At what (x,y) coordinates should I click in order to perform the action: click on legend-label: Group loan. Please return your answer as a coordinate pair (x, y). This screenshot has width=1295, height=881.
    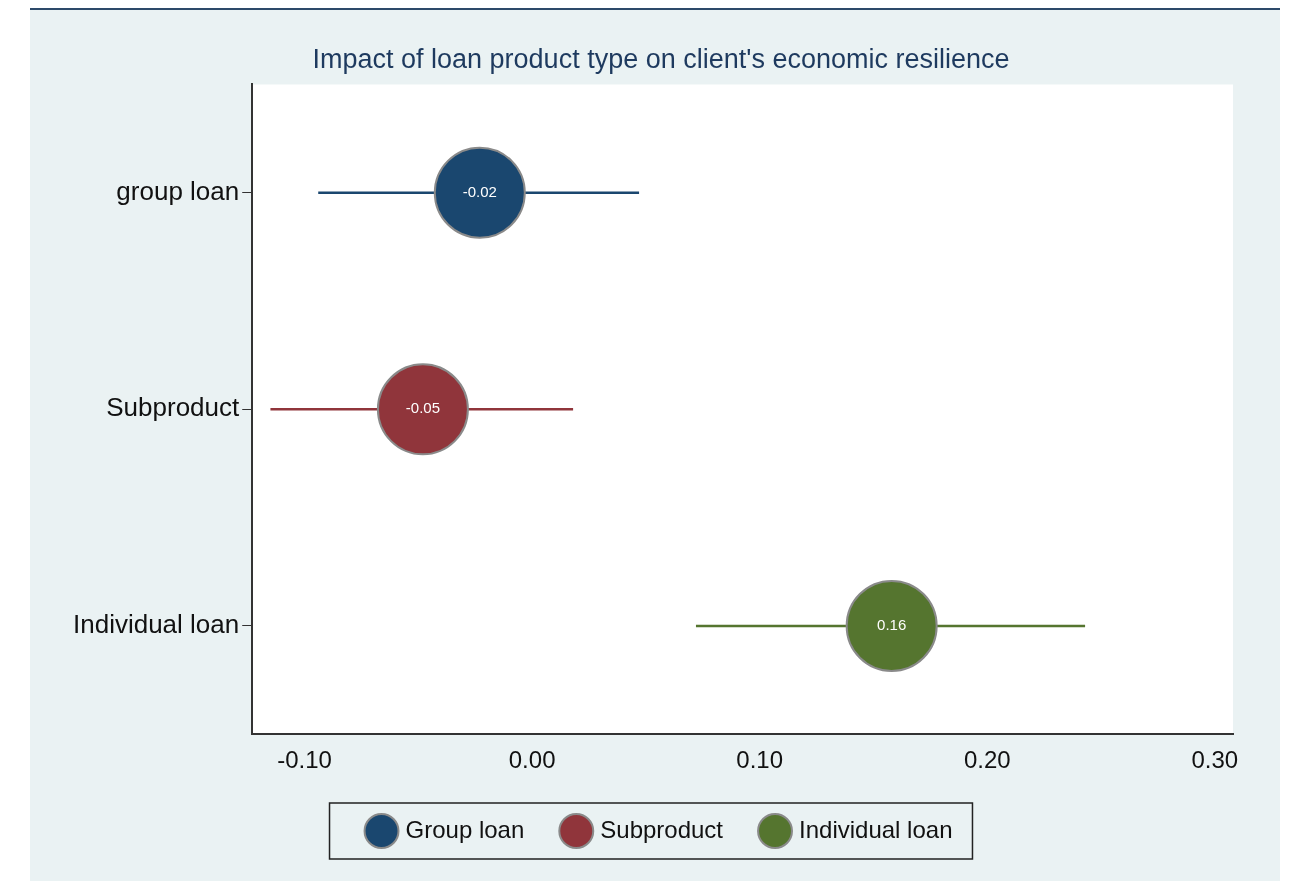
    Looking at the image, I should click on (465, 829).